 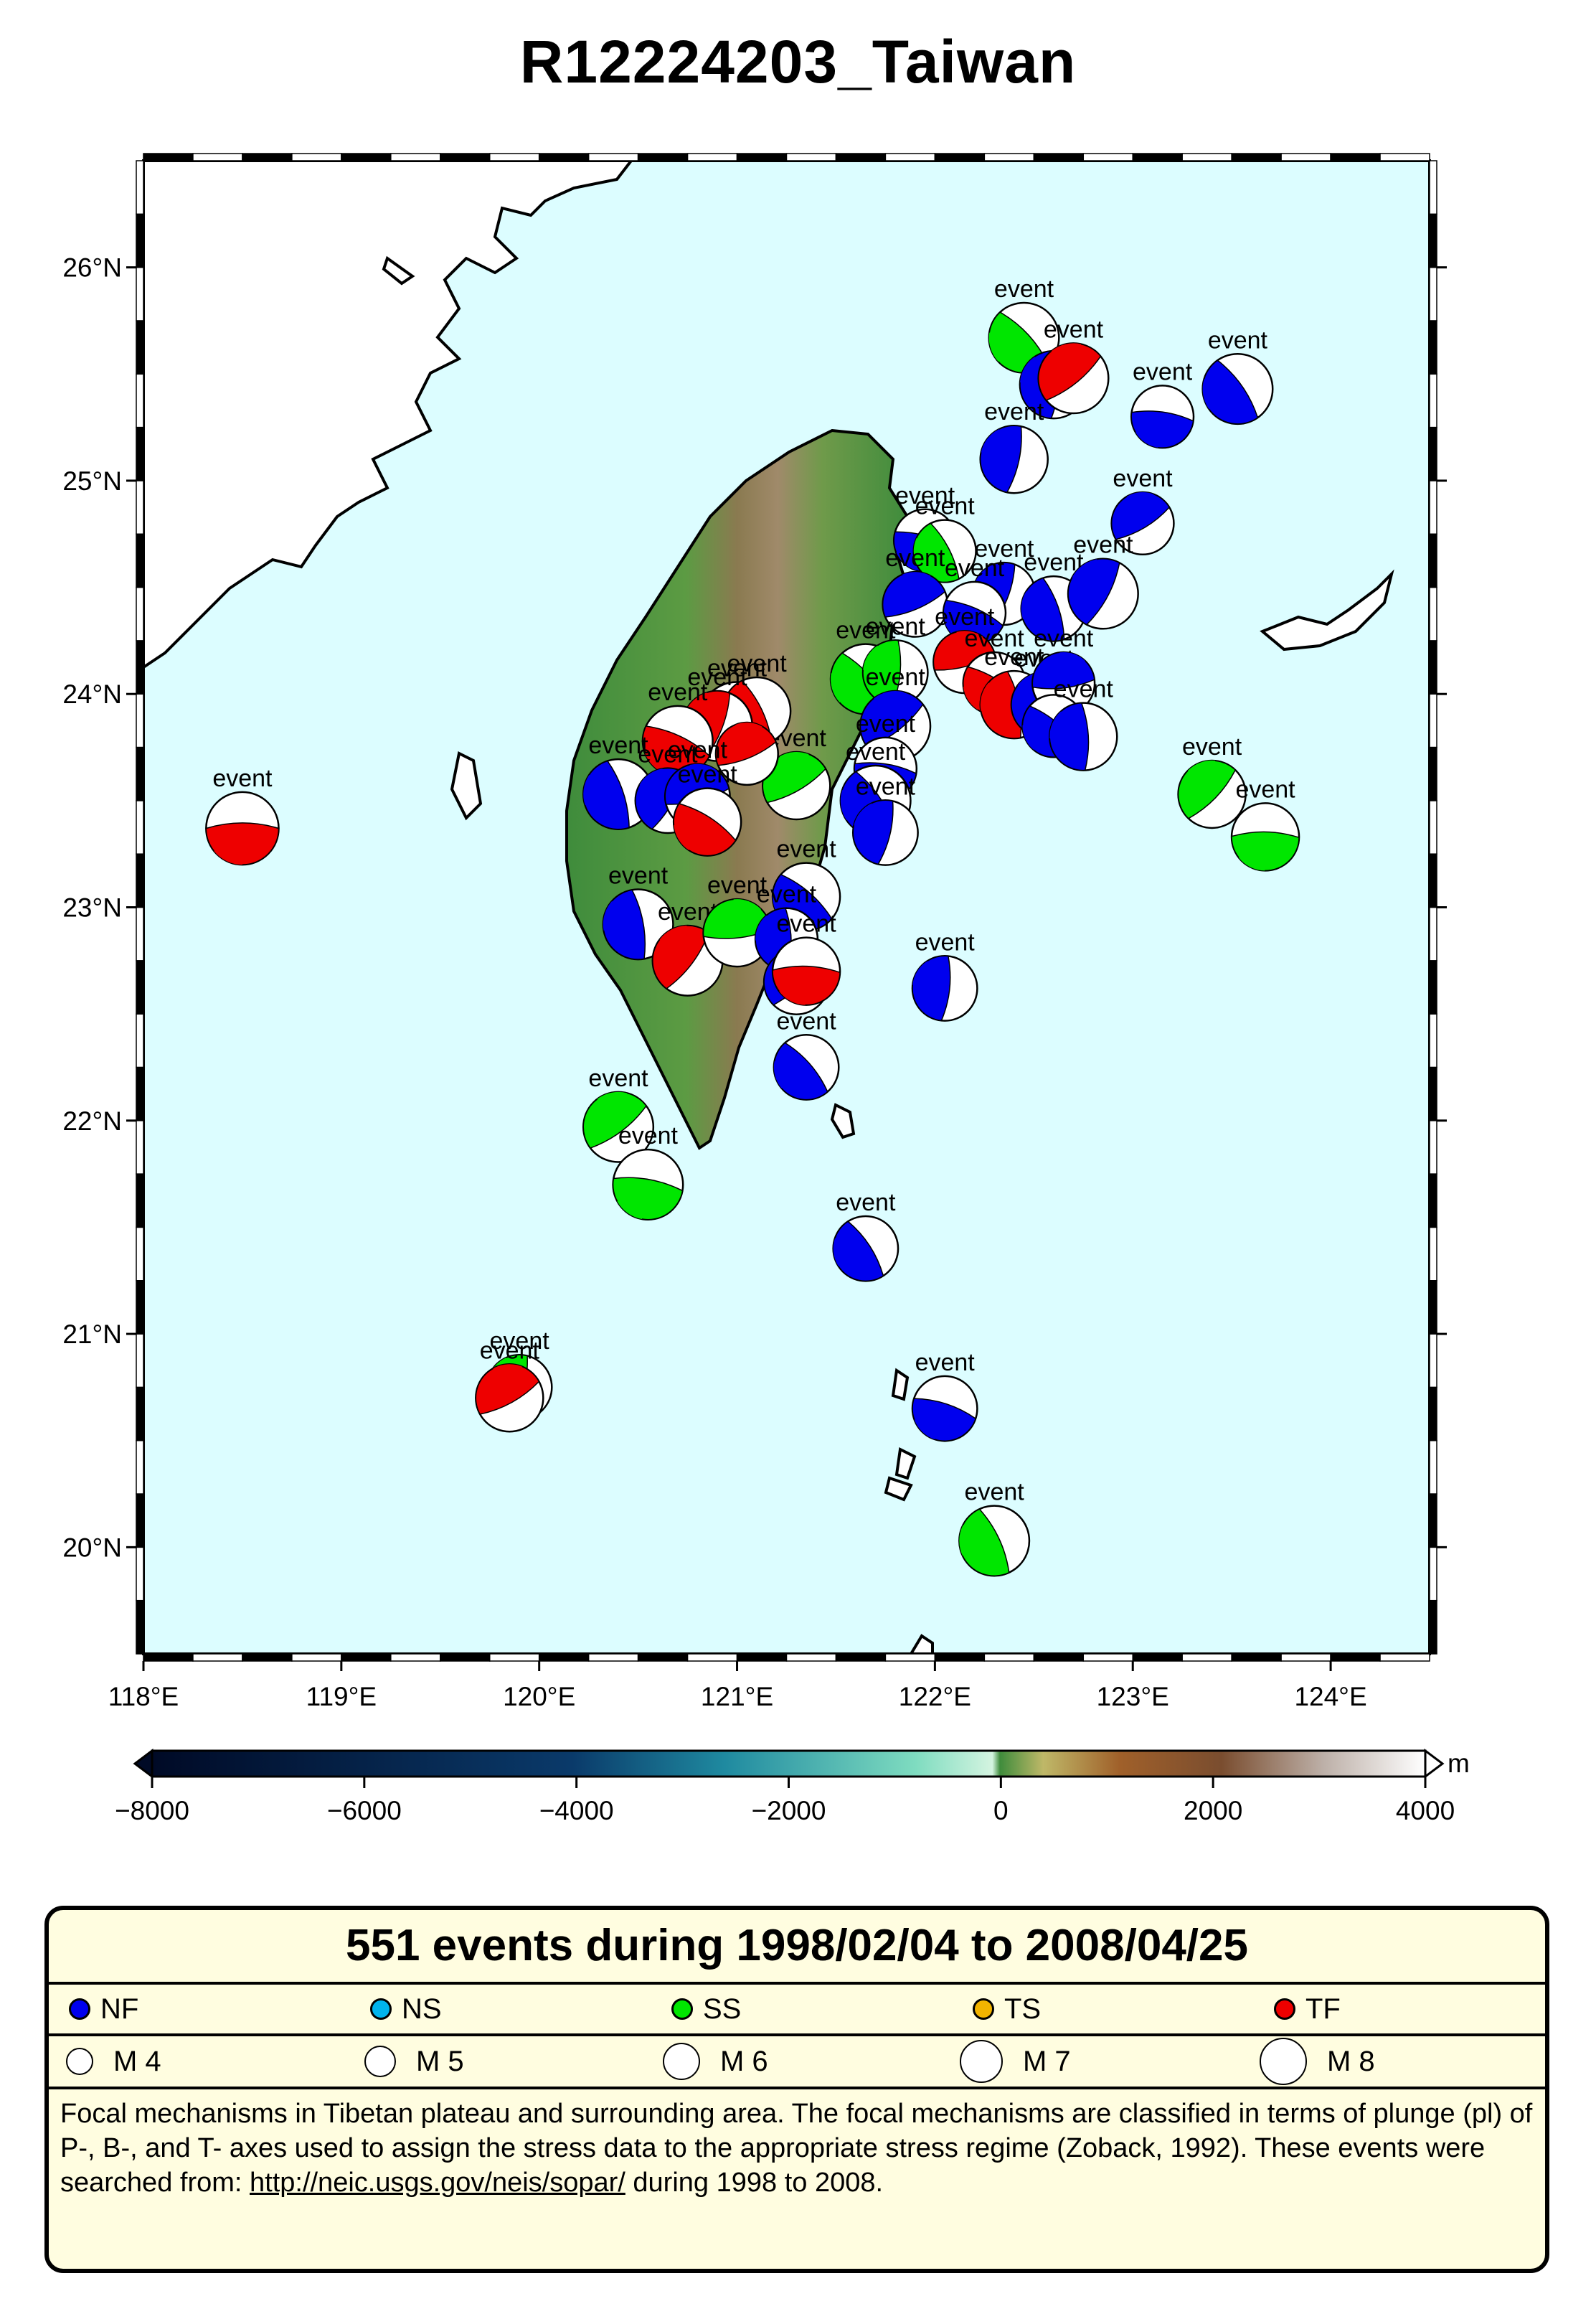 I want to click on ts-swatch-icon, so click(x=983, y=2009).